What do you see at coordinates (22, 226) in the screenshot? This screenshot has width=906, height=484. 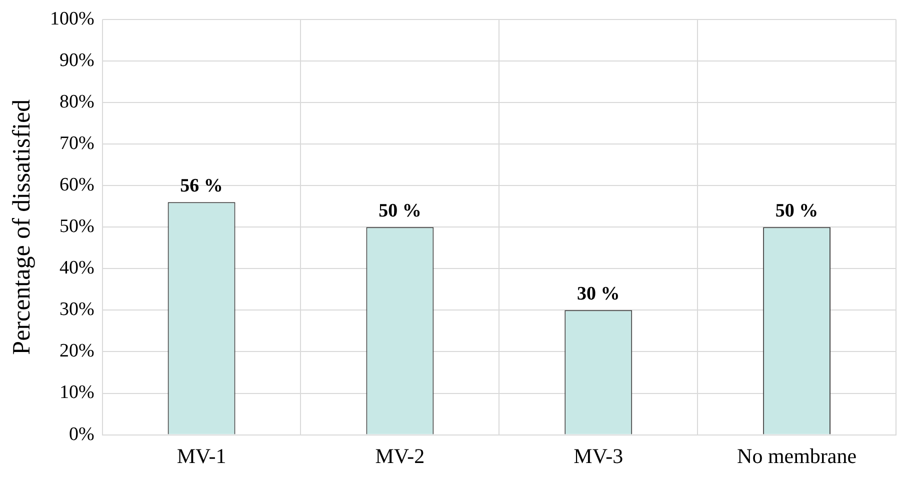 I see `y-axis-title: Percentage of dissatisfied` at bounding box center [22, 226].